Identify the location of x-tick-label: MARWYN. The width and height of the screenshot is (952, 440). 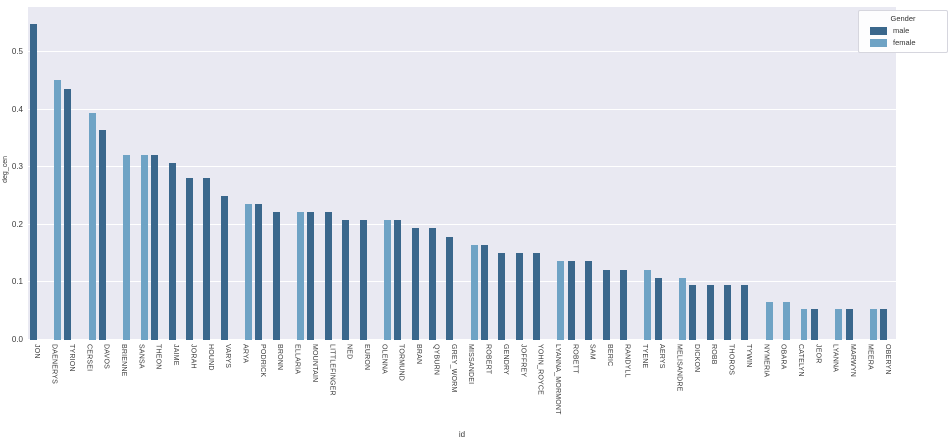
(853, 360).